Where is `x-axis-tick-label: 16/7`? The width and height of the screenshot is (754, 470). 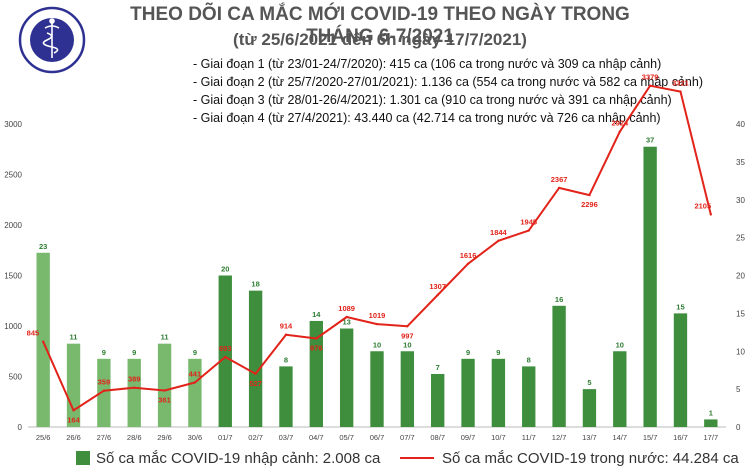
x-axis-tick-label: 16/7 is located at coordinates (680, 437).